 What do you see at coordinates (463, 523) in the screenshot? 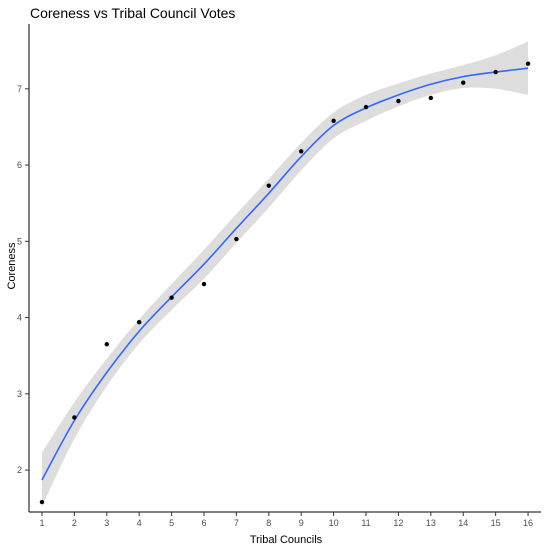
I see `x-tick-label: 14` at bounding box center [463, 523].